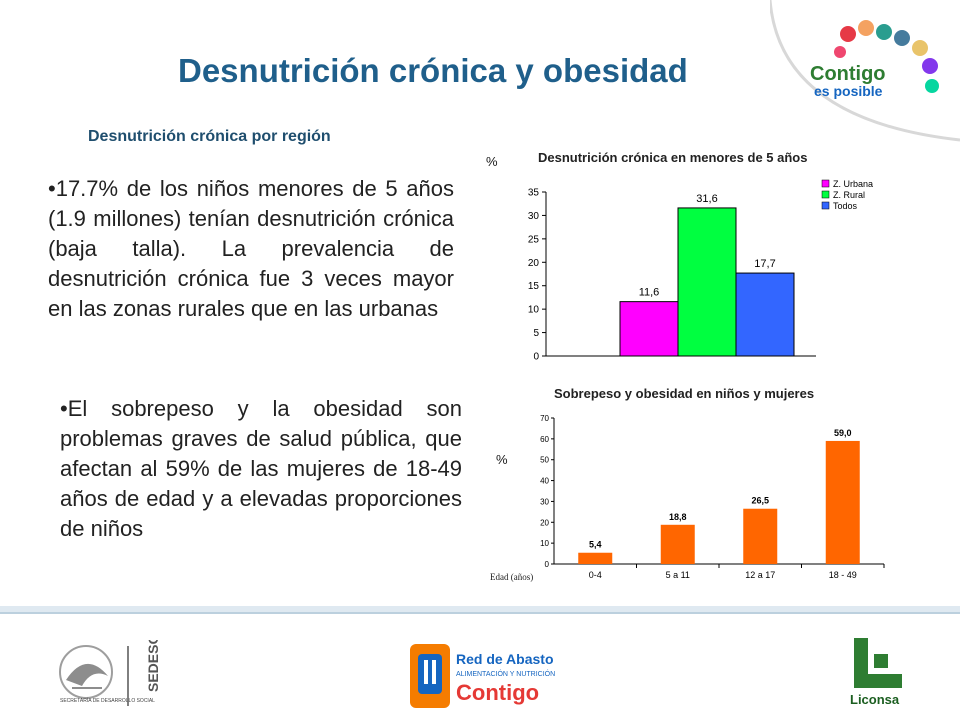  I want to click on contigo-logo-text: Contigo, so click(848, 74).